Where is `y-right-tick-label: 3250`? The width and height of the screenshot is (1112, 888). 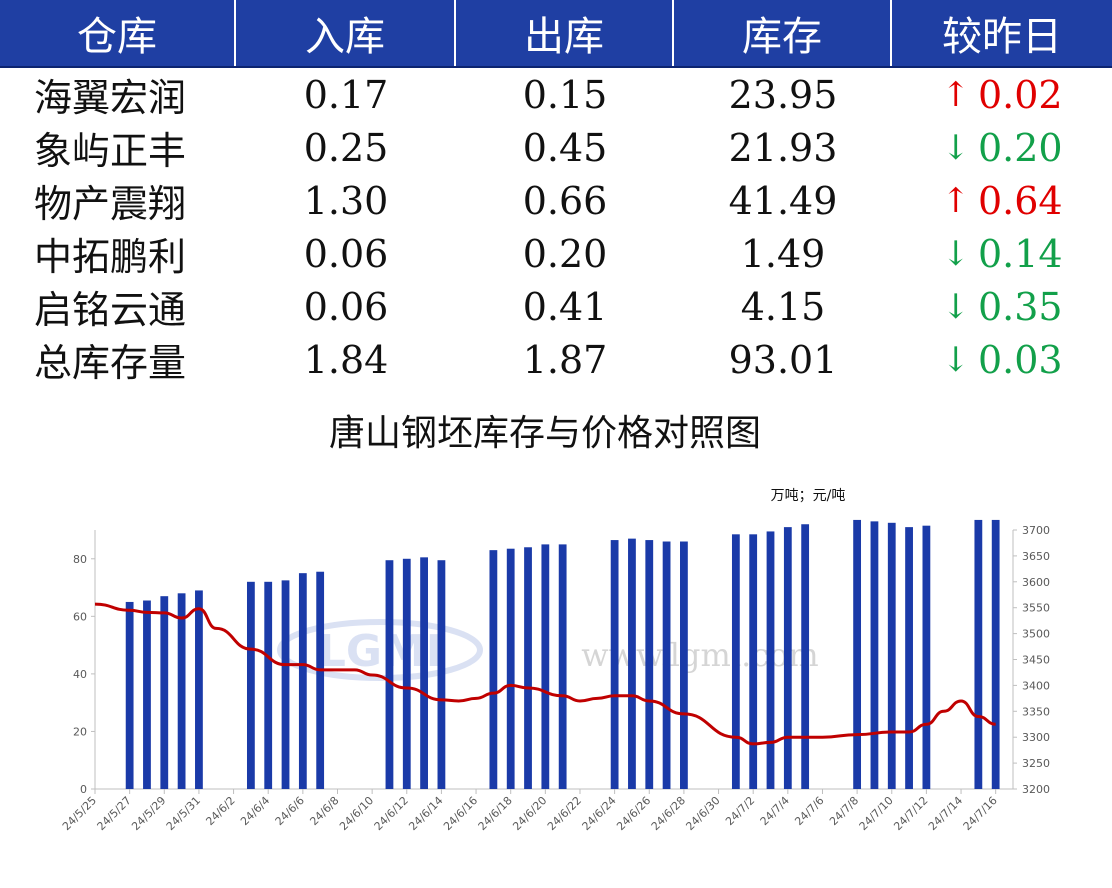
y-right-tick-label: 3250 is located at coordinates (1036, 763).